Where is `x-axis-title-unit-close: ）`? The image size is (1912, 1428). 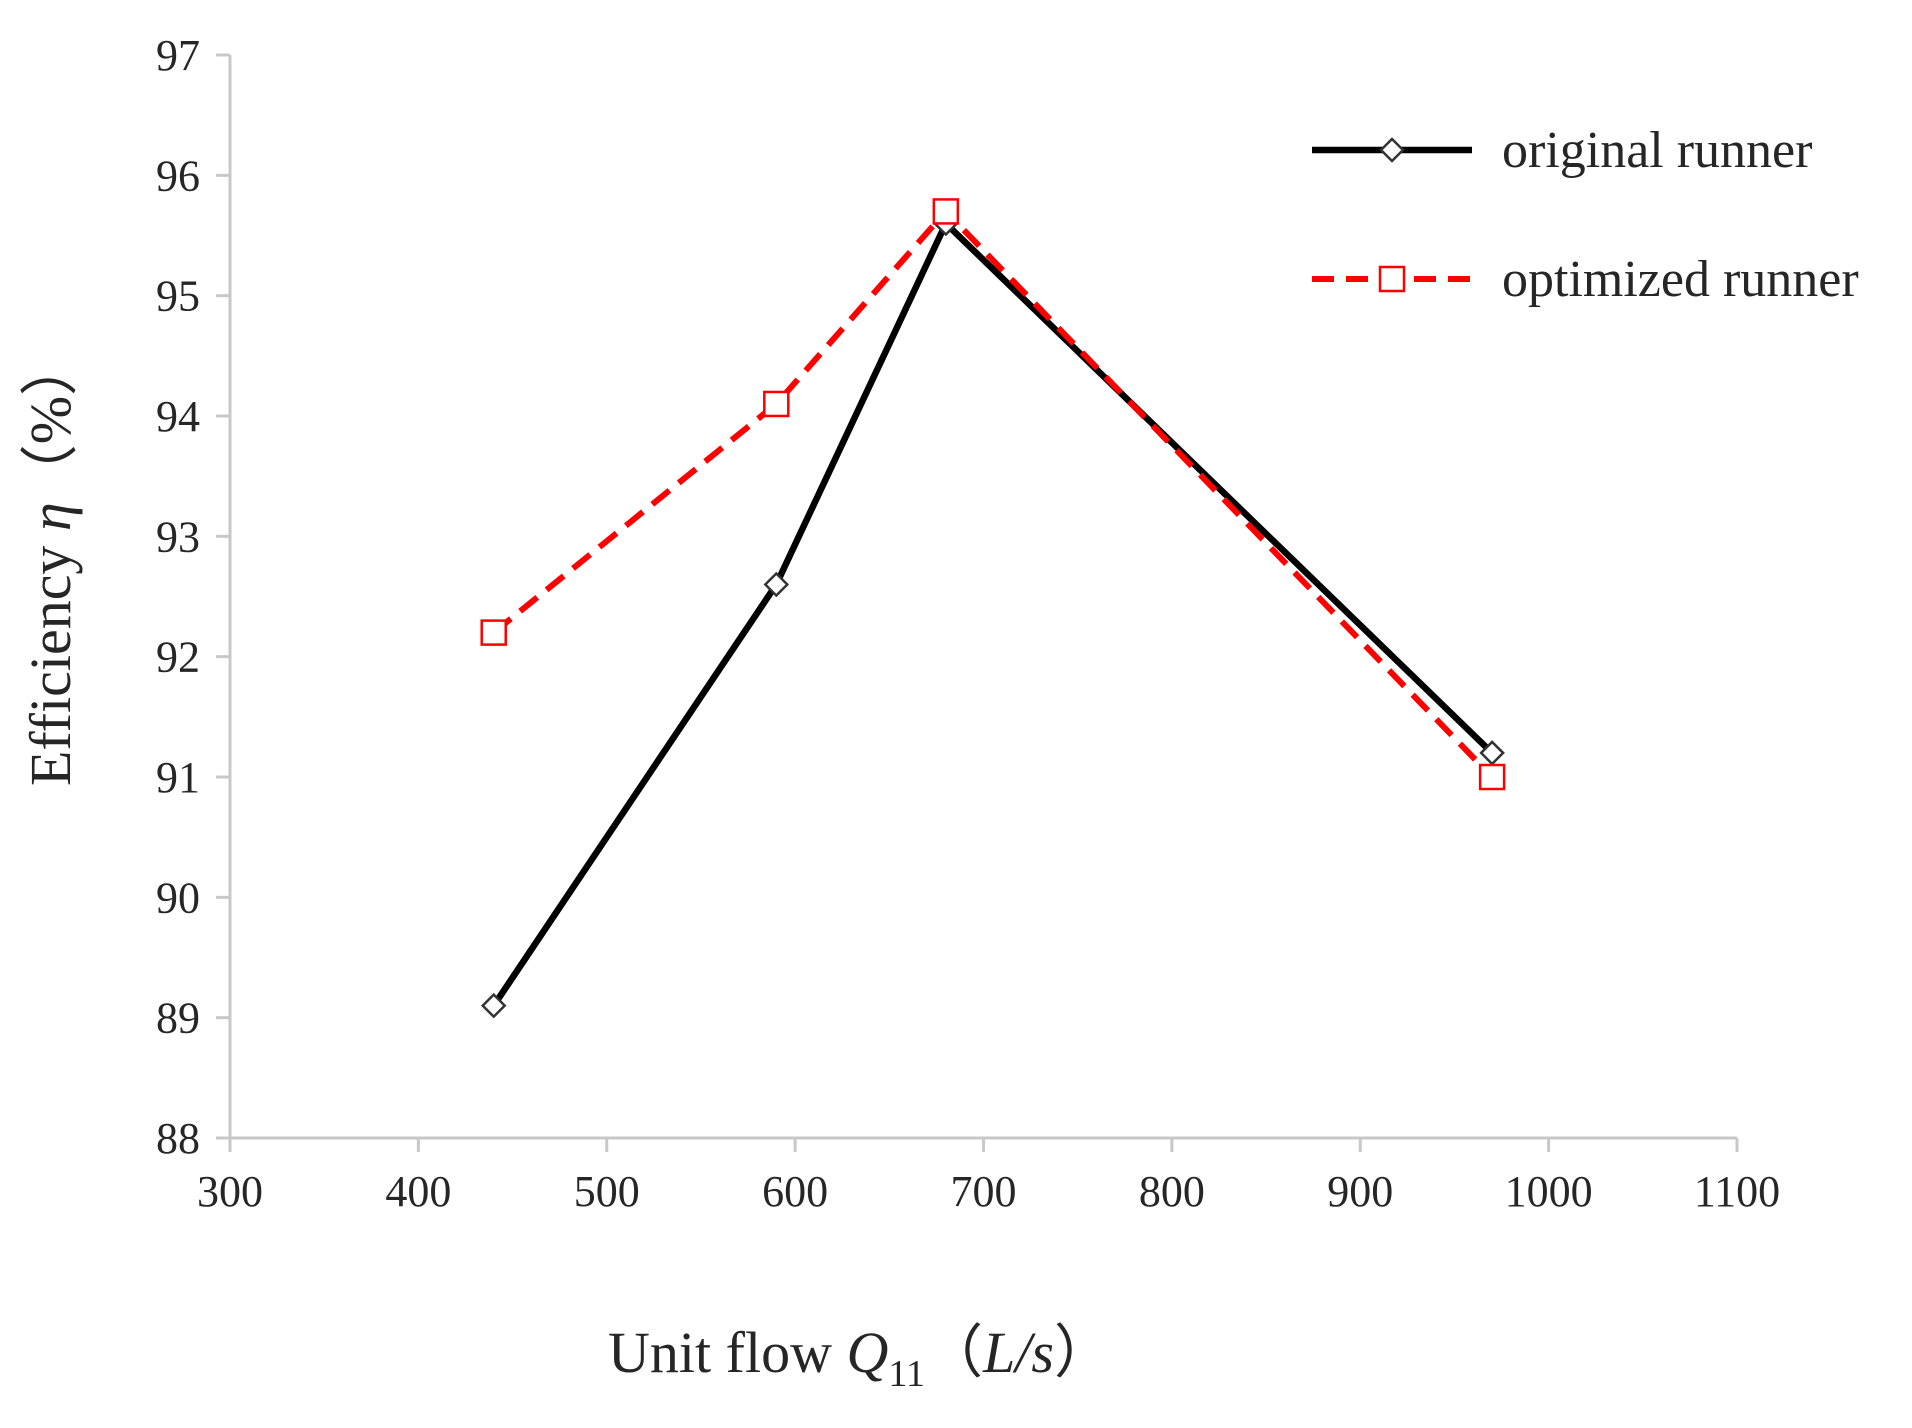 x-axis-title-unit-close: ） is located at coordinates (1083, 1352).